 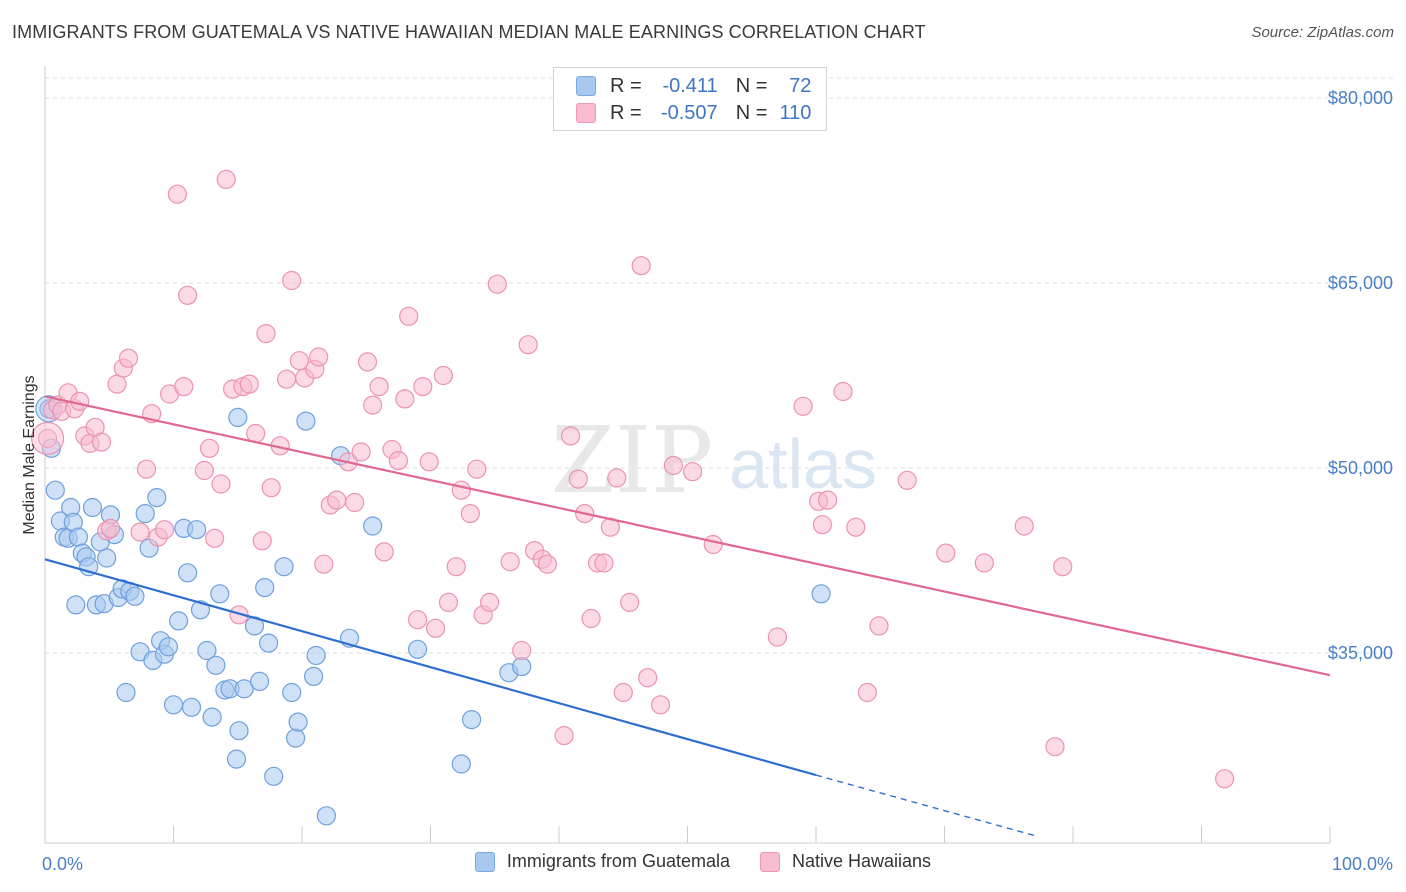 What do you see at coordinates (1360, 283) in the screenshot?
I see `y-tick-label: $65,000` at bounding box center [1360, 283].